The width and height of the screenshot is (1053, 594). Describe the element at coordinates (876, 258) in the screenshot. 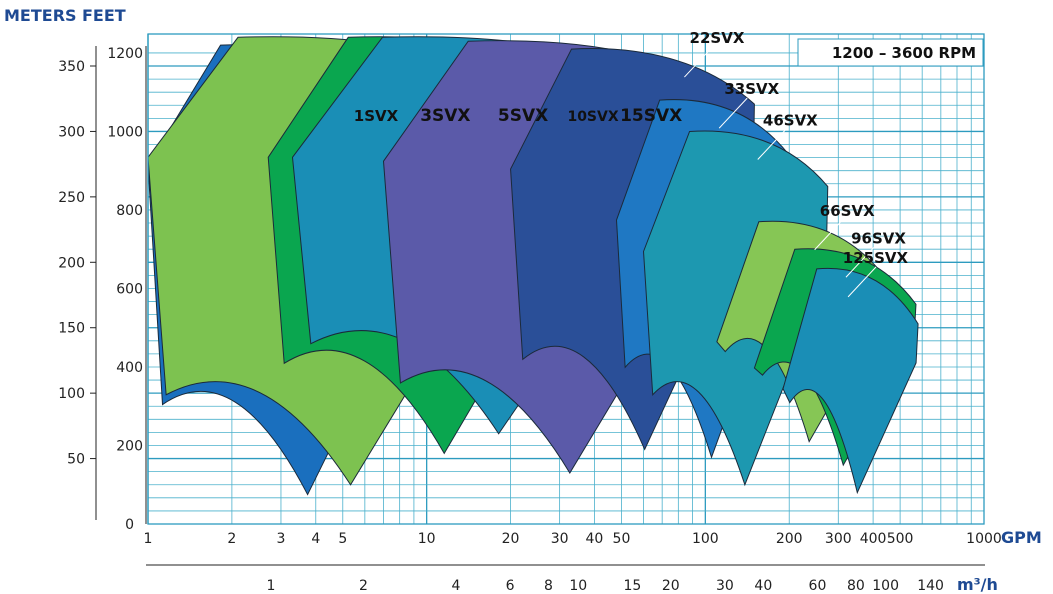

I see `series-label-125svx: 125SVX` at that location.